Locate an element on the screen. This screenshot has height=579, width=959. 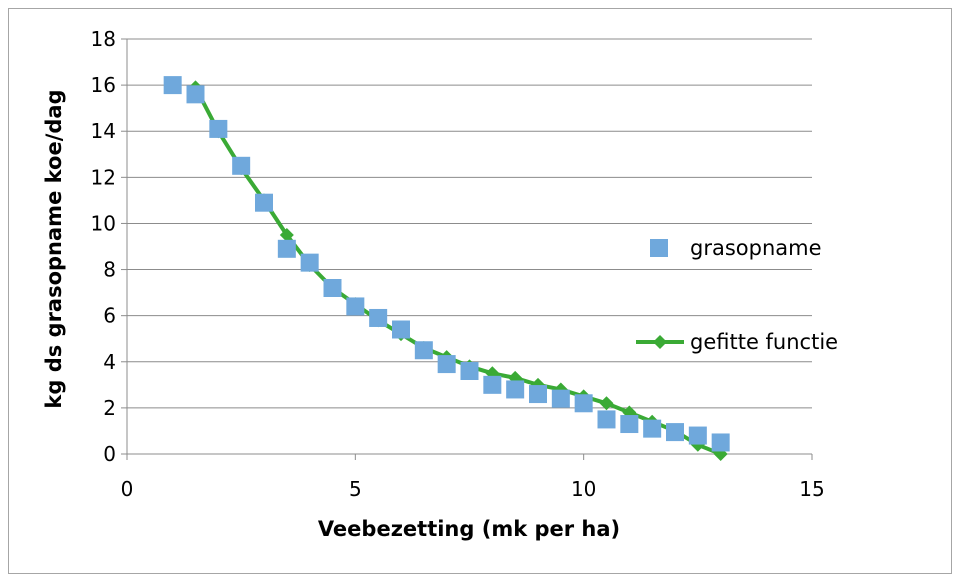
x-tick-label: 10 is located at coordinates (583, 489).